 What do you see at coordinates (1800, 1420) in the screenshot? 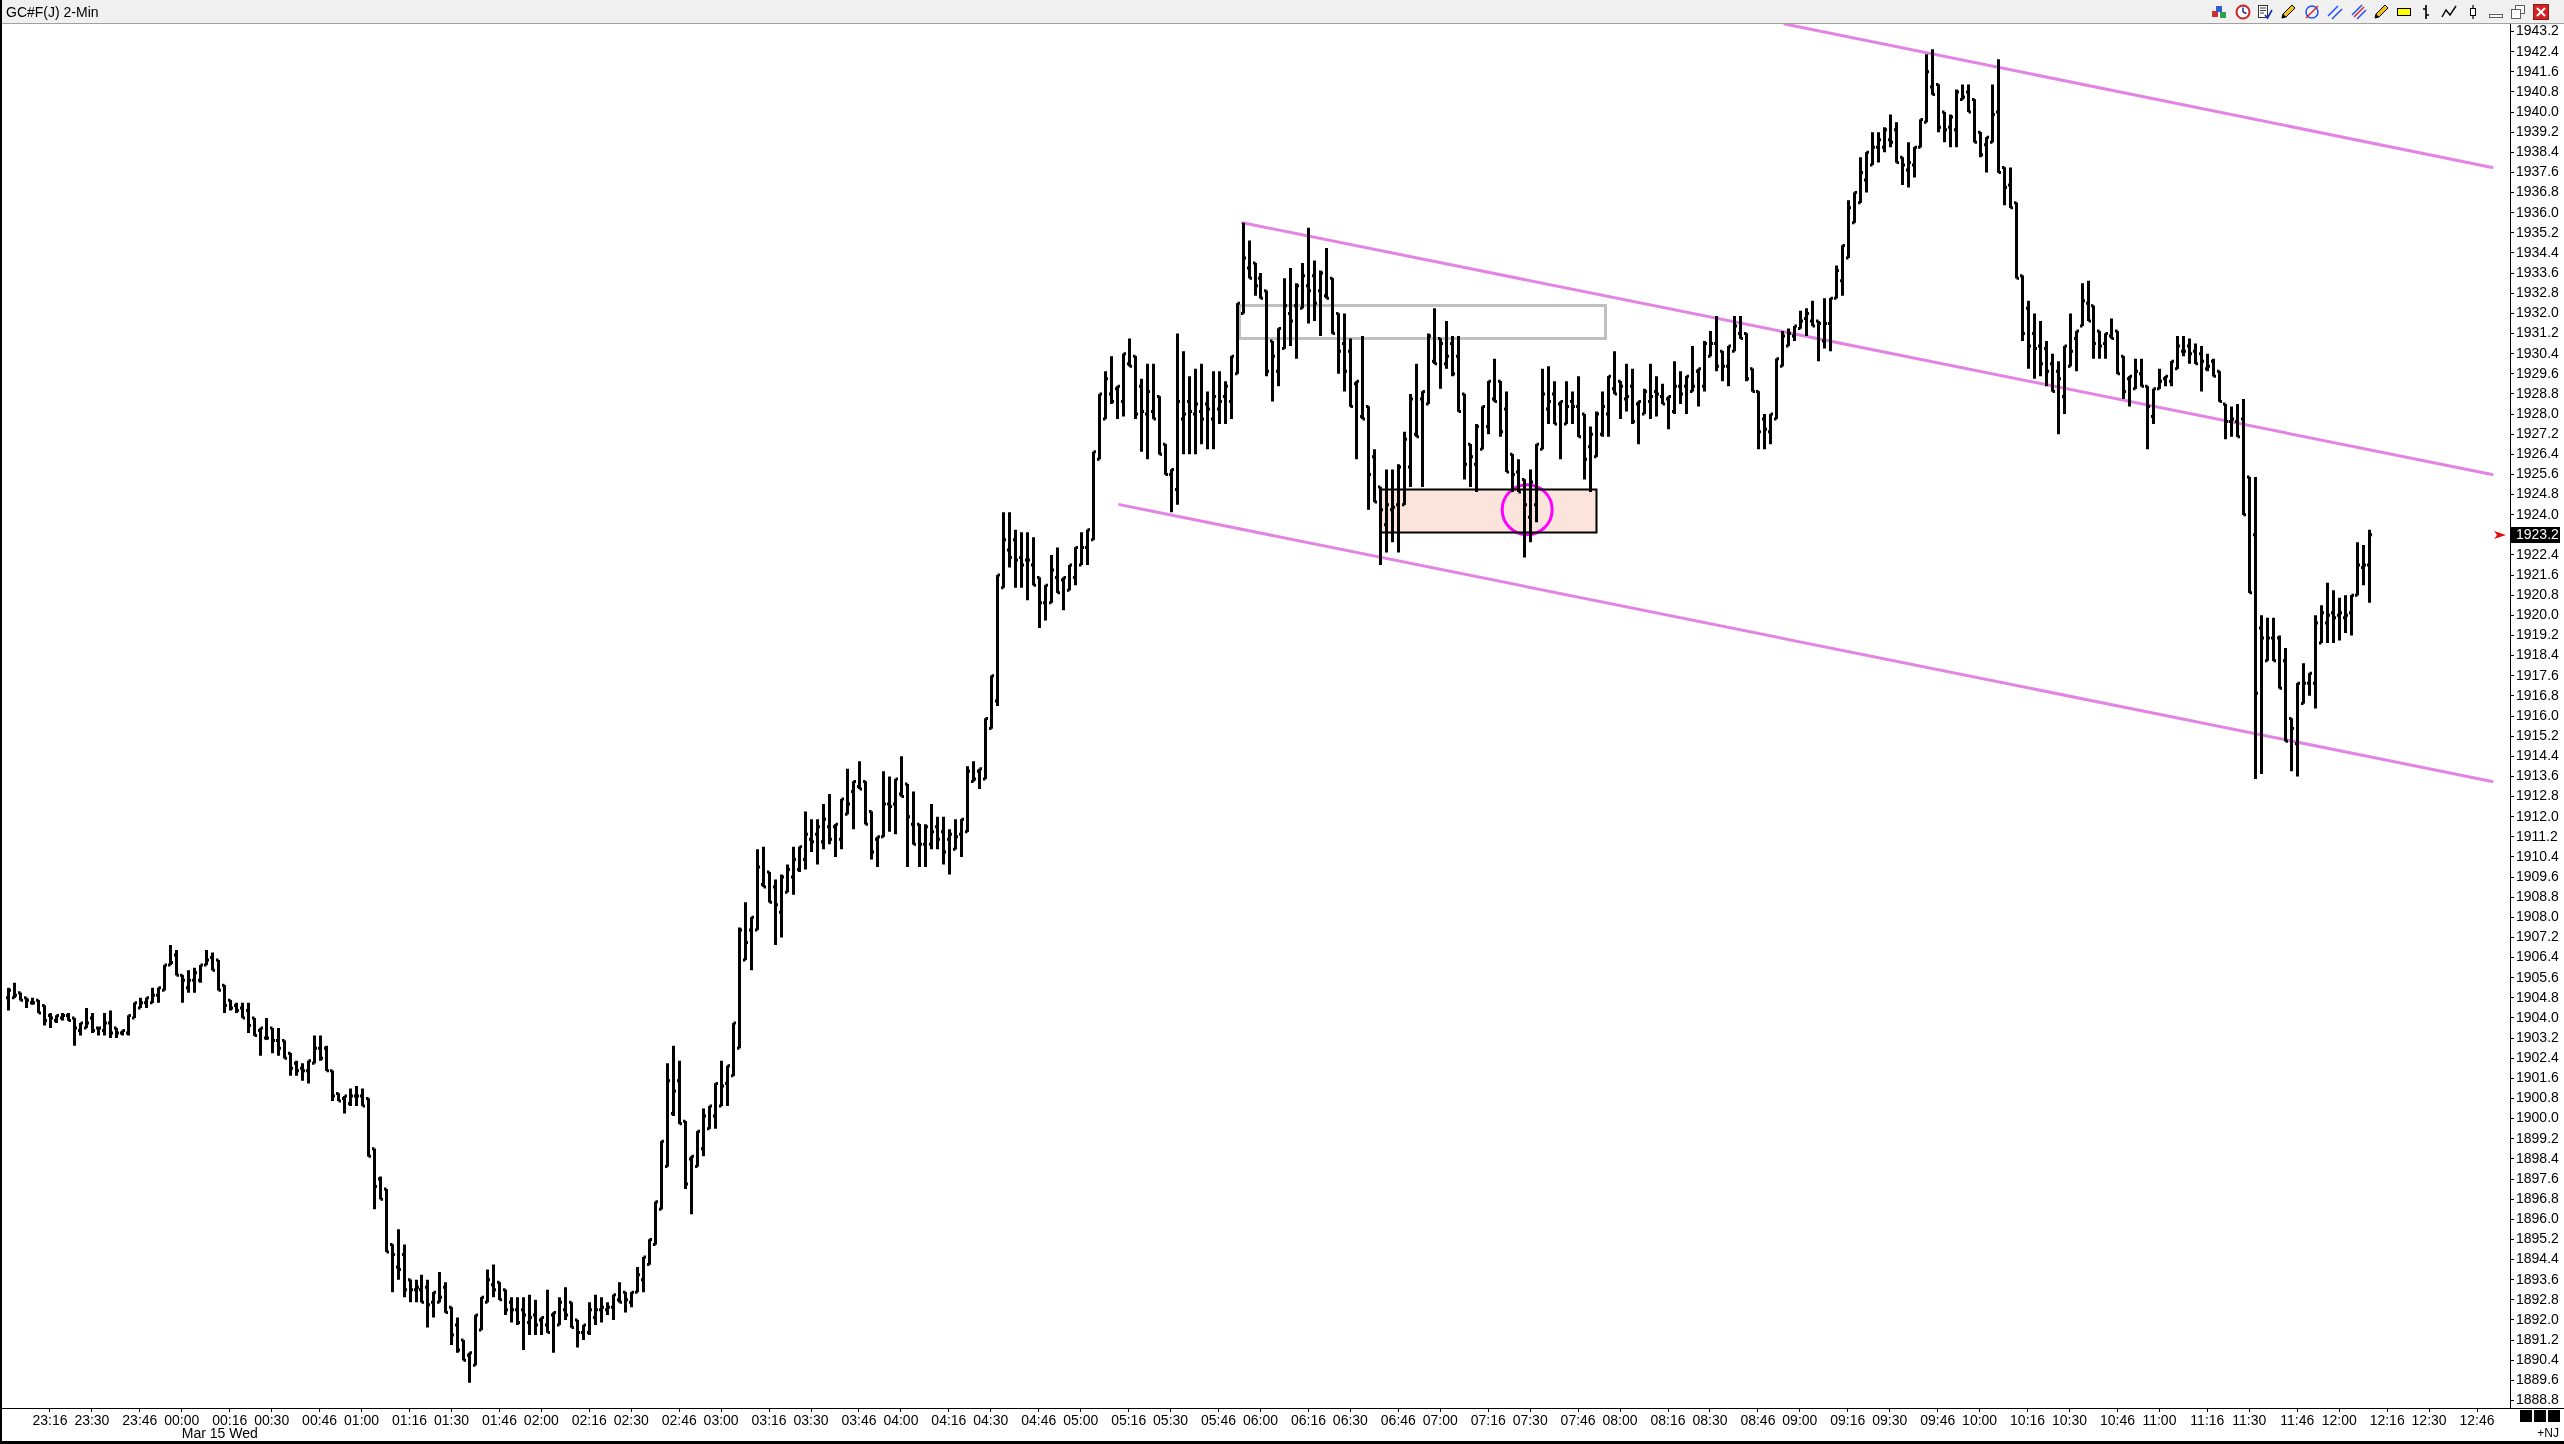
I see `x-tick-label: 09:00` at bounding box center [1800, 1420].